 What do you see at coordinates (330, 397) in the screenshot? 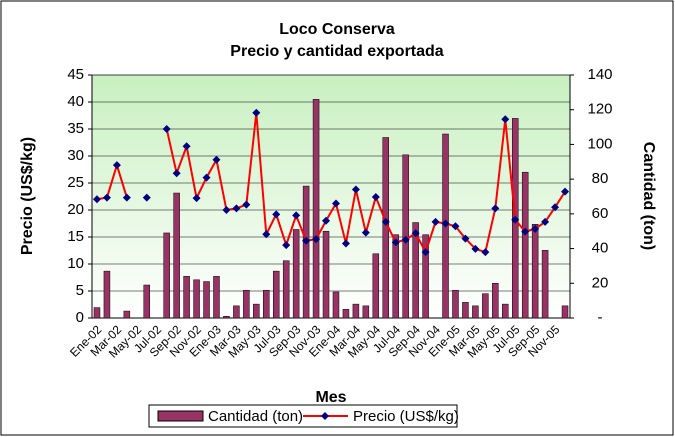
I see `x-axis-label: Mes` at bounding box center [330, 397].